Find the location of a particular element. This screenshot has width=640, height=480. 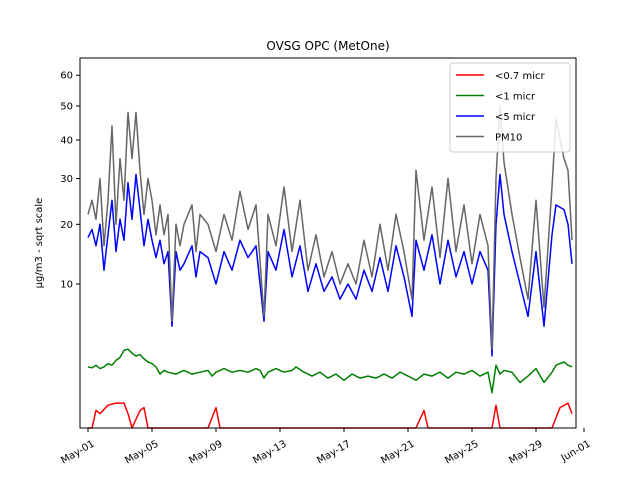

y-tick-label: 60 is located at coordinates (66, 76).